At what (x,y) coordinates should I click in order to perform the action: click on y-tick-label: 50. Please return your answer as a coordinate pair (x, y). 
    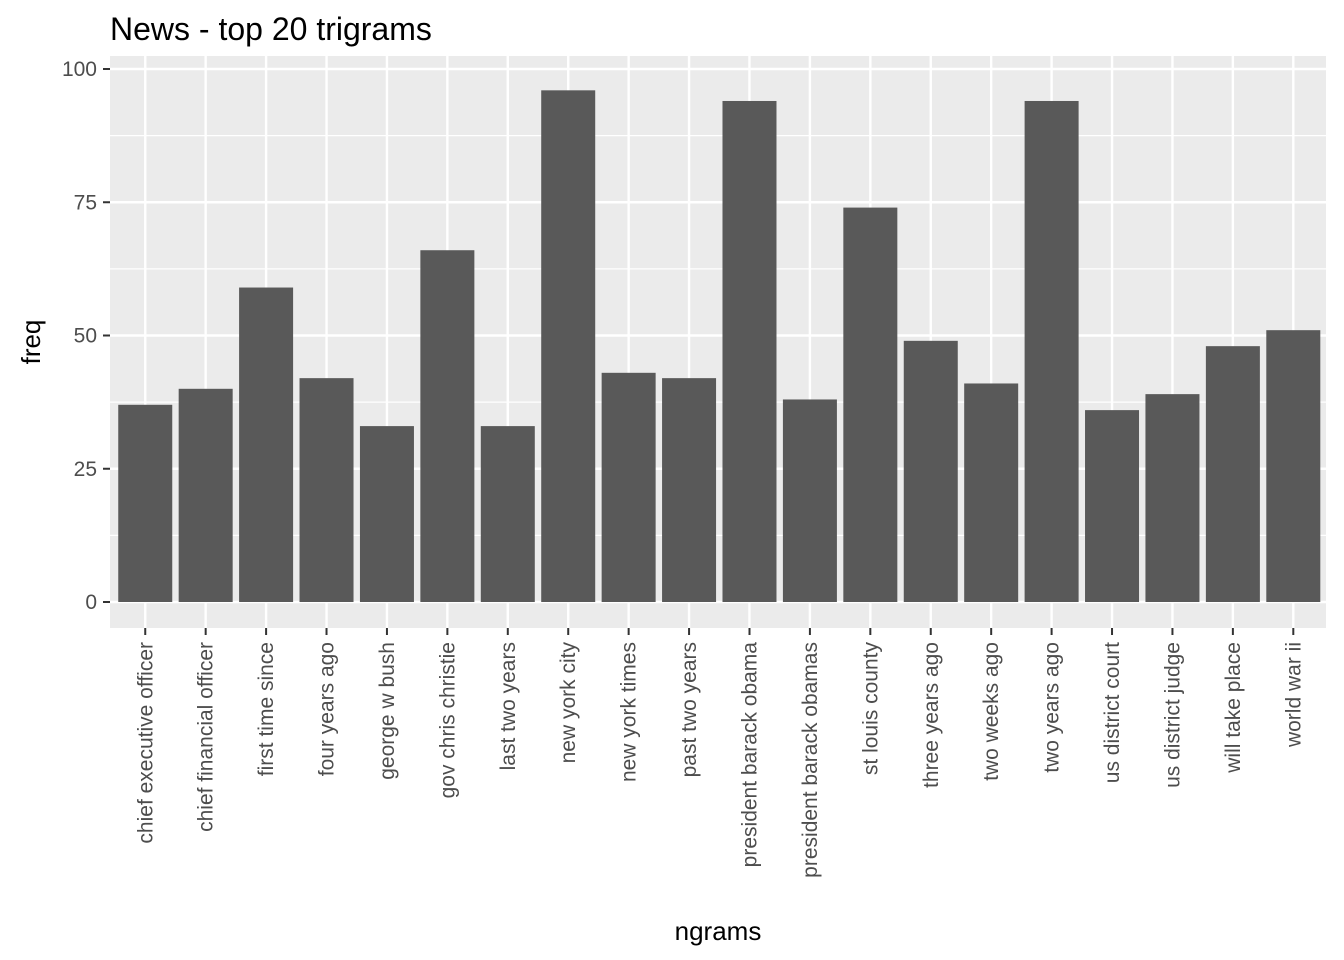
    Looking at the image, I should click on (85, 336).